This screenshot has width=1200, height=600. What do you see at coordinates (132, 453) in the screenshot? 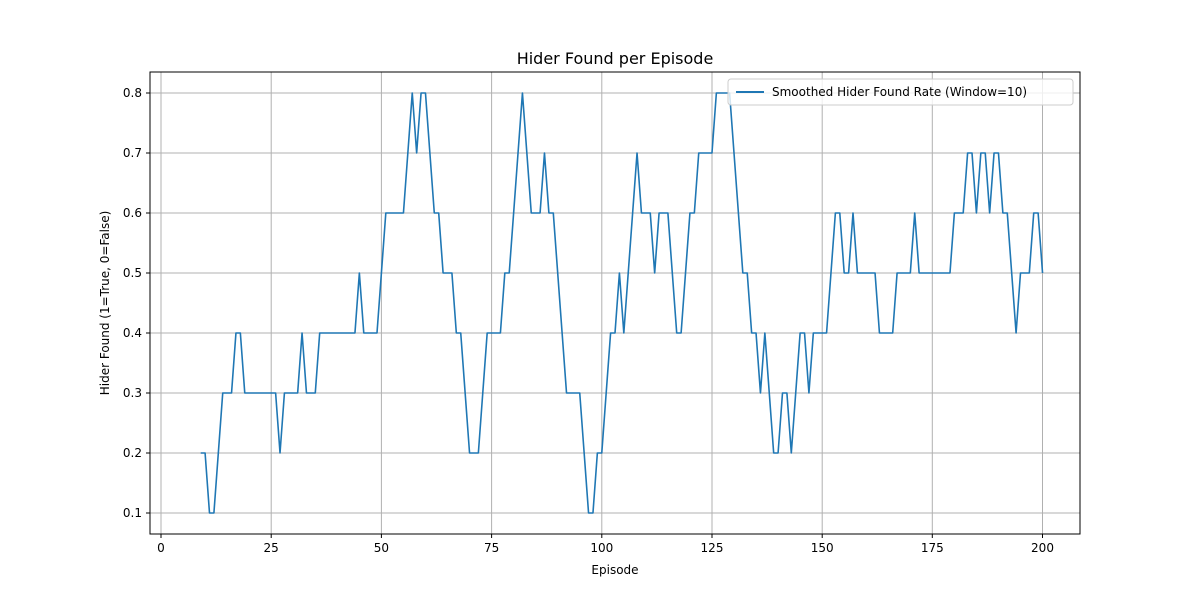
I see `y-tick-label: 0.2` at bounding box center [132, 453].